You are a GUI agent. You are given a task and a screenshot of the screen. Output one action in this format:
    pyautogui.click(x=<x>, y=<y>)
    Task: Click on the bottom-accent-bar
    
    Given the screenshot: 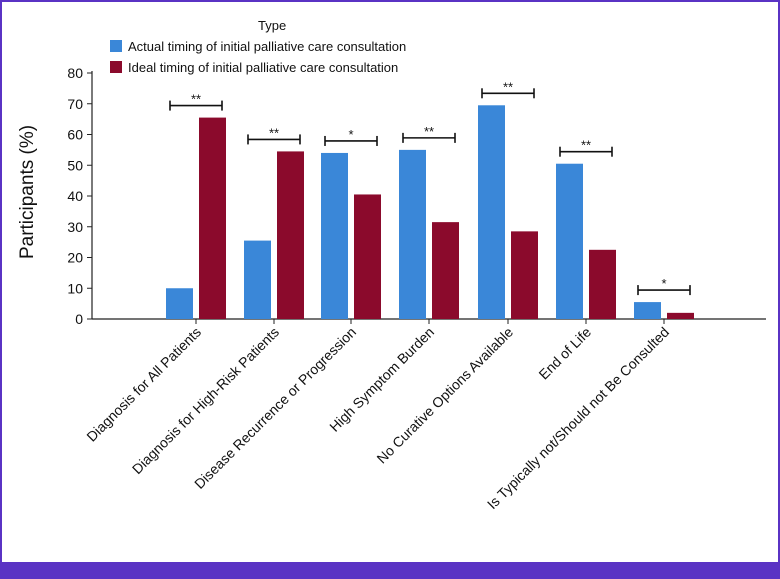 What is the action you would take?
    pyautogui.click(x=390, y=570)
    